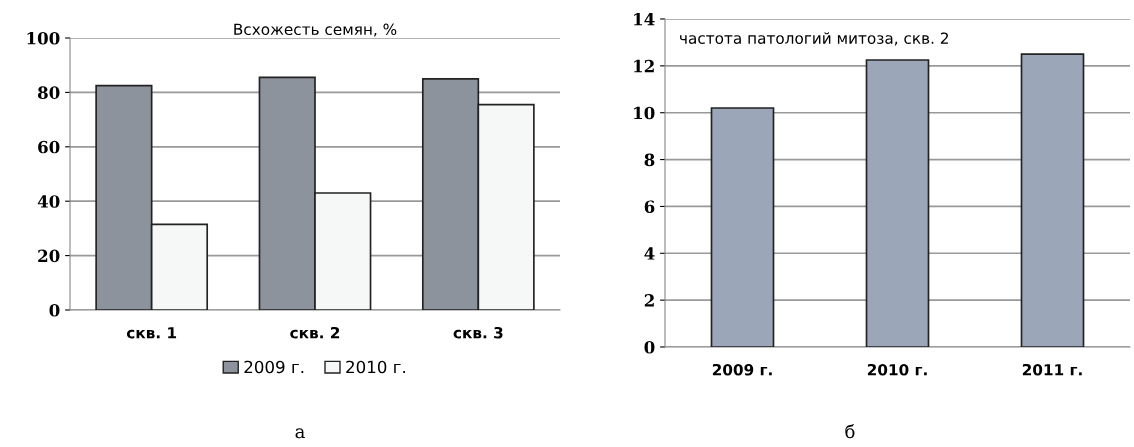  I want to click on y-tick-label: 2, so click(649, 300).